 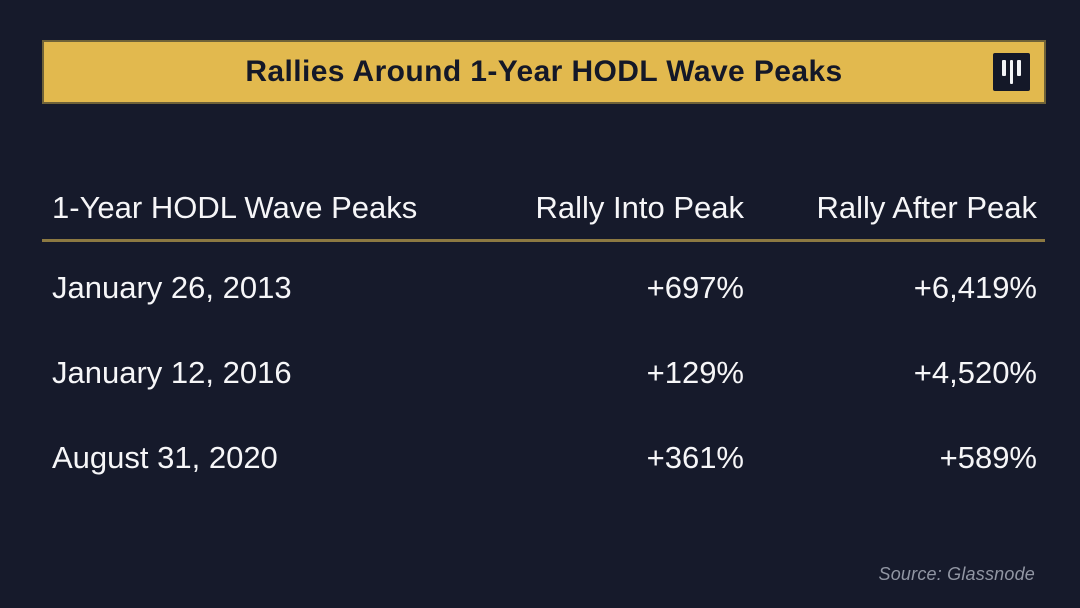 I want to click on peak-date-cell: August 31, 2020, so click(x=165, y=457).